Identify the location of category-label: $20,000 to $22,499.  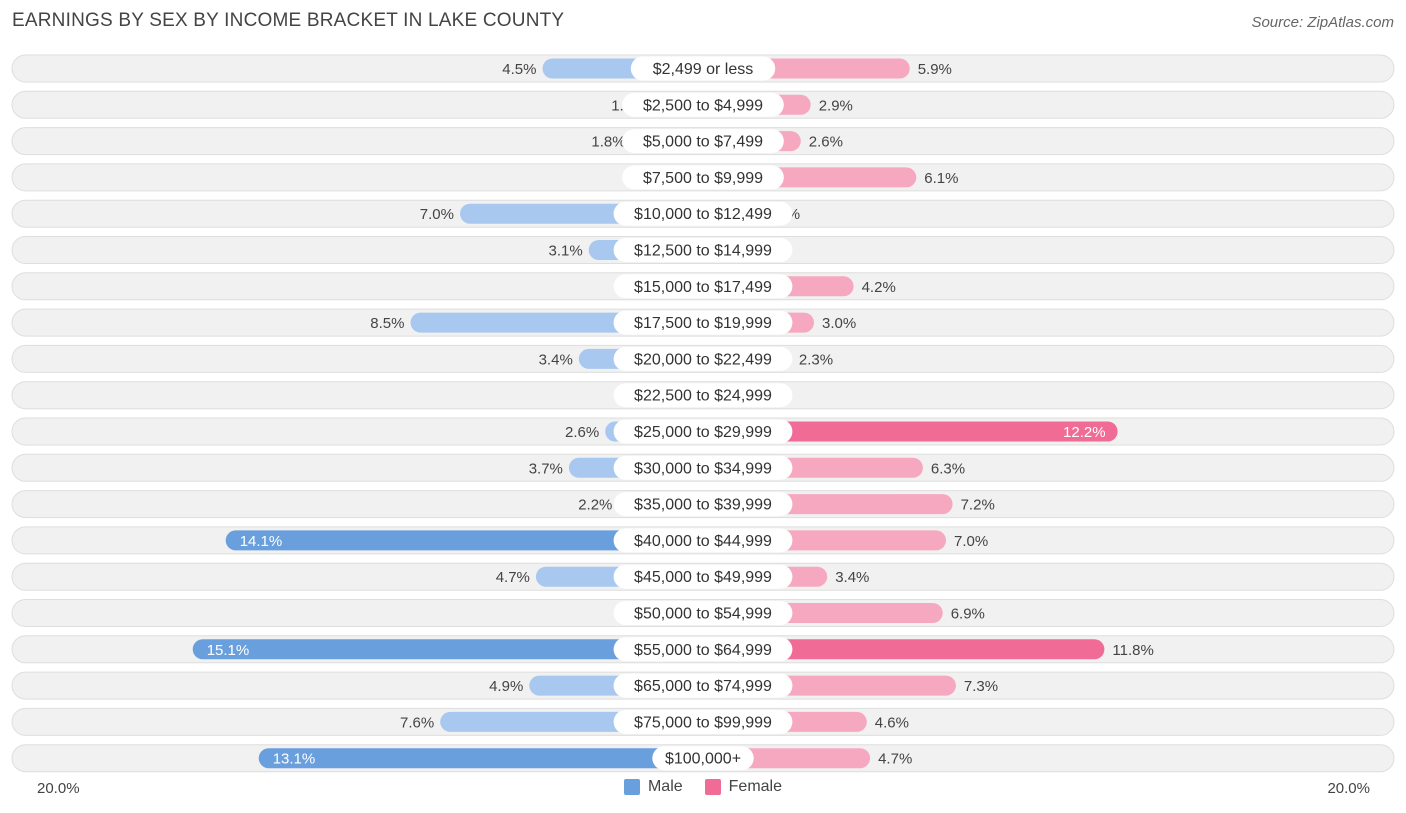
(703, 359).